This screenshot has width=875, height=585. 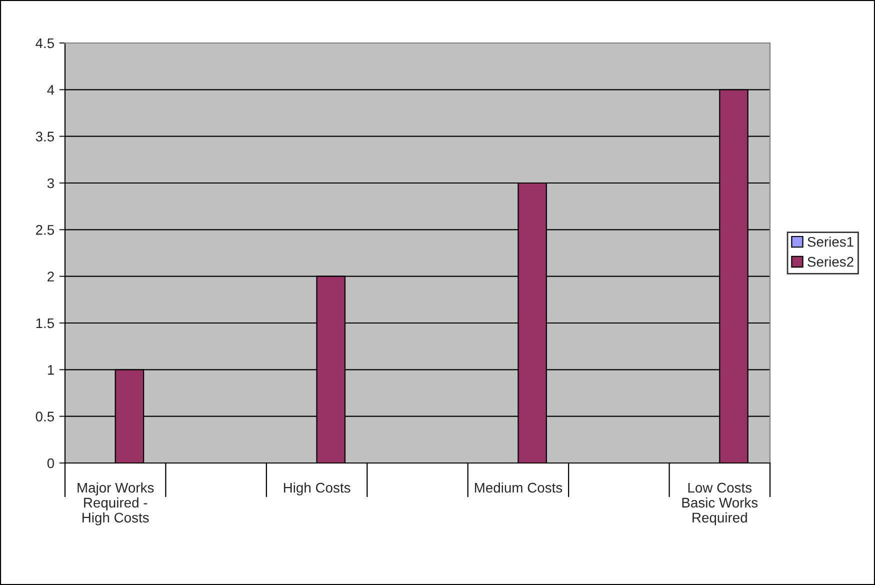 What do you see at coordinates (116, 504) in the screenshot?
I see `x-tick-label: Major Works Required - High Costs` at bounding box center [116, 504].